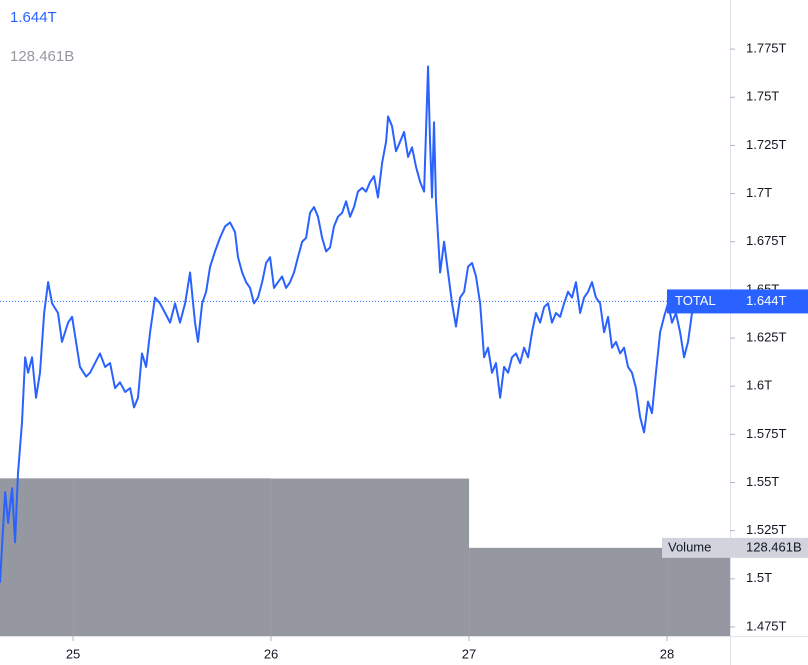  I want to click on y-tick-label: 1.775T, so click(766, 48).